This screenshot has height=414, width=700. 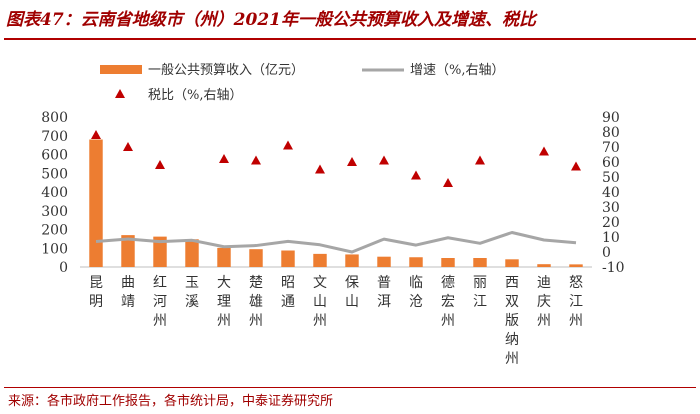 I want to click on x-tick-label: 迪庆州, so click(x=544, y=302).